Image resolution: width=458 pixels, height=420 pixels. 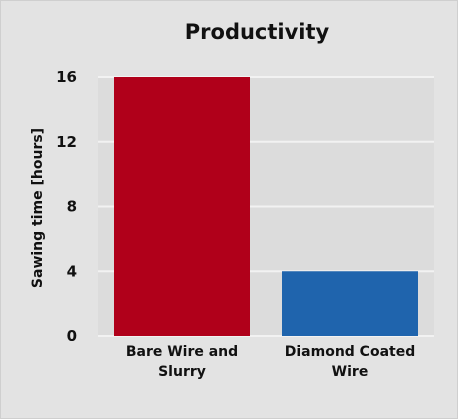 What do you see at coordinates (72, 336) in the screenshot?
I see `y-tick-label: 0` at bounding box center [72, 336].